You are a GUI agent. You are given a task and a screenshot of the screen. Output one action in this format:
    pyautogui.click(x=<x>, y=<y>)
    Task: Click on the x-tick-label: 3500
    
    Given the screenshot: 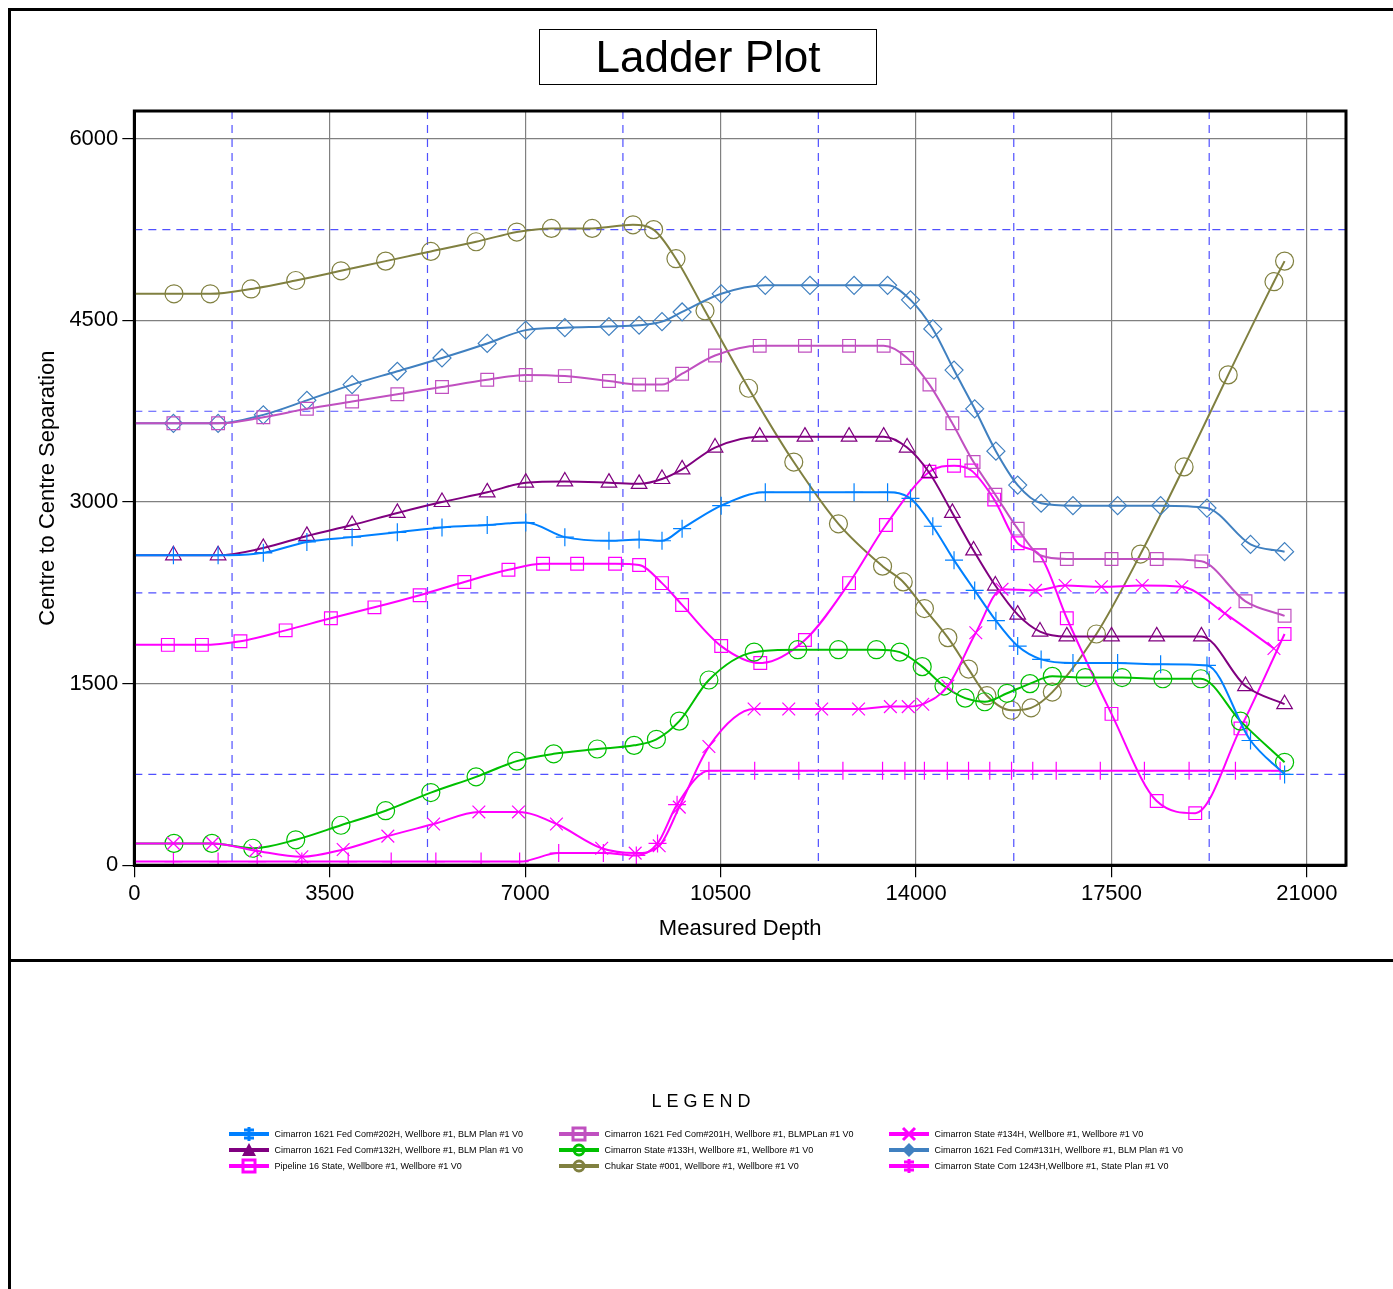 What is the action you would take?
    pyautogui.click(x=330, y=893)
    